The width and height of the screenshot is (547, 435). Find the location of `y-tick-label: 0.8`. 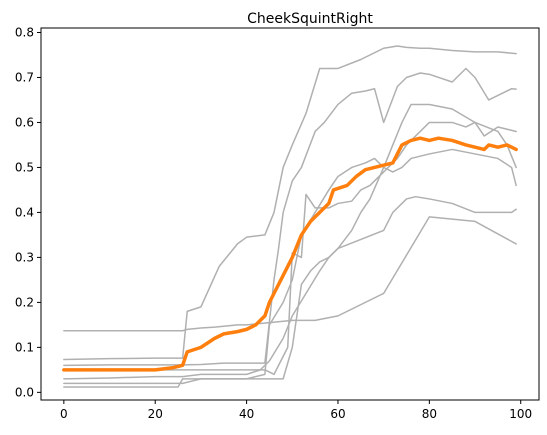

y-tick-label: 0.8 is located at coordinates (24, 32).